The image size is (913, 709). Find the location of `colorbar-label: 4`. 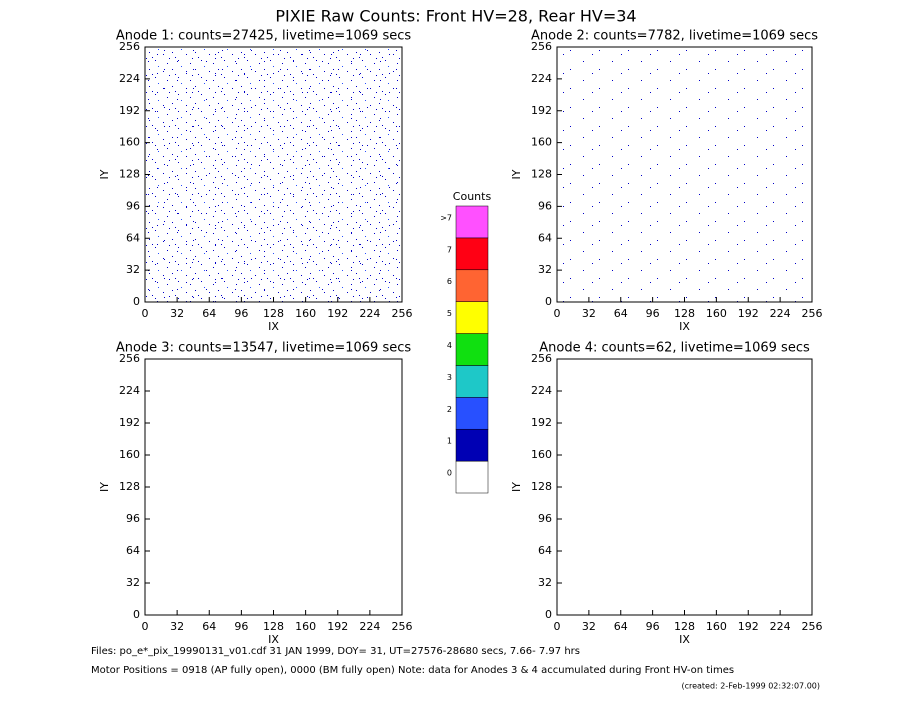

colorbar-label: 4 is located at coordinates (449, 345).